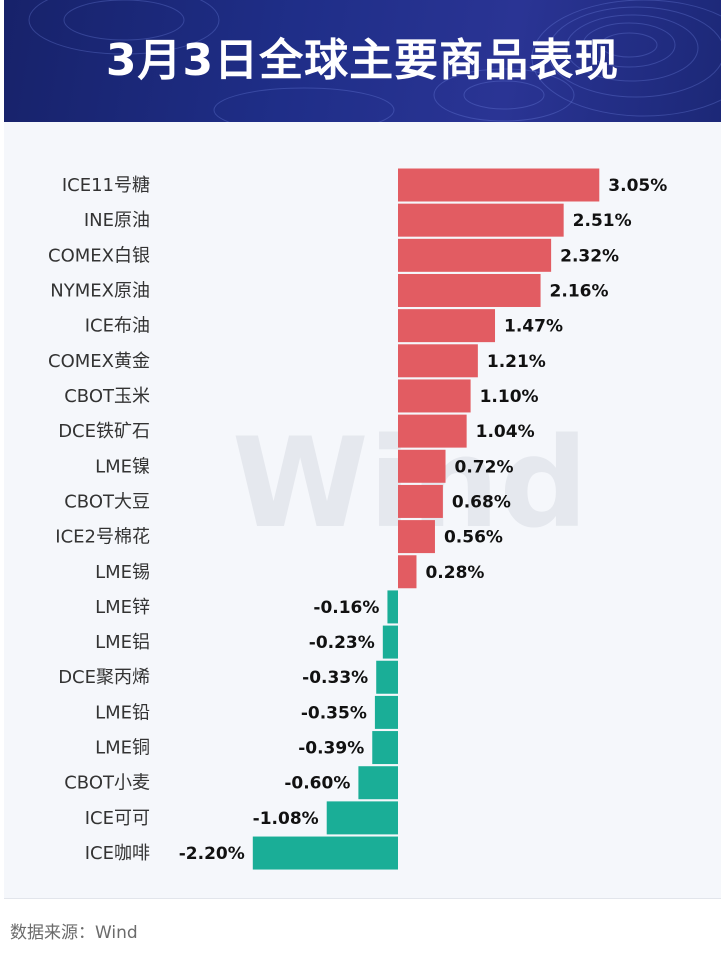 The height and width of the screenshot is (954, 725). I want to click on category-label: COMEX白银, so click(99, 255).